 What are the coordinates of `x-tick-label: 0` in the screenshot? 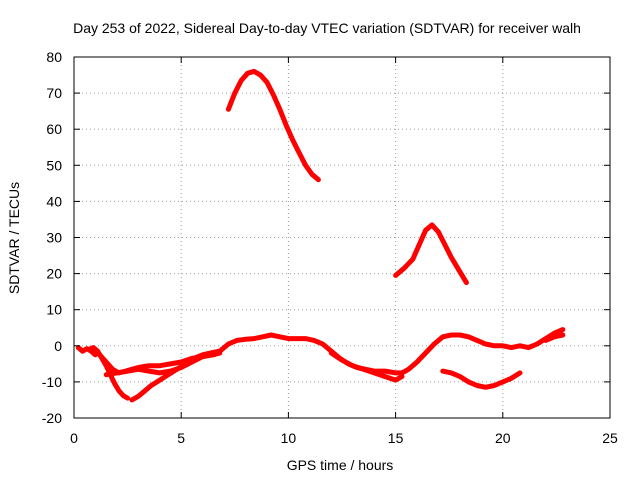 It's located at (74, 438).